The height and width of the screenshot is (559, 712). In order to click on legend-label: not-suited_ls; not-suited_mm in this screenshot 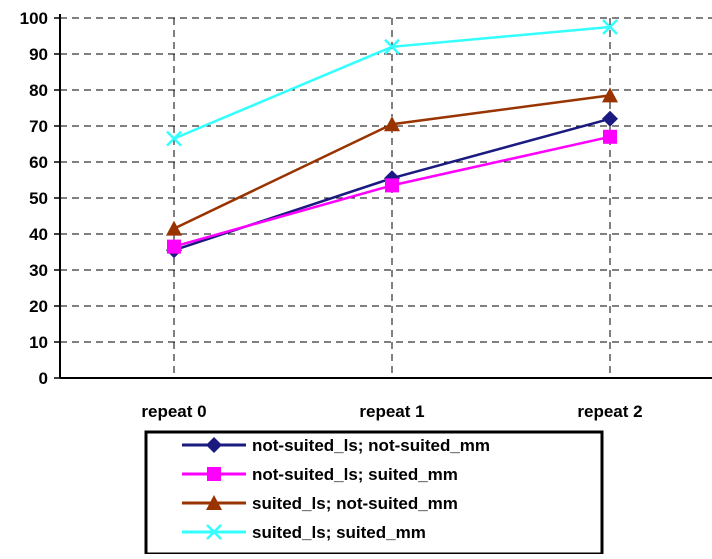, I will do `click(371, 445)`.